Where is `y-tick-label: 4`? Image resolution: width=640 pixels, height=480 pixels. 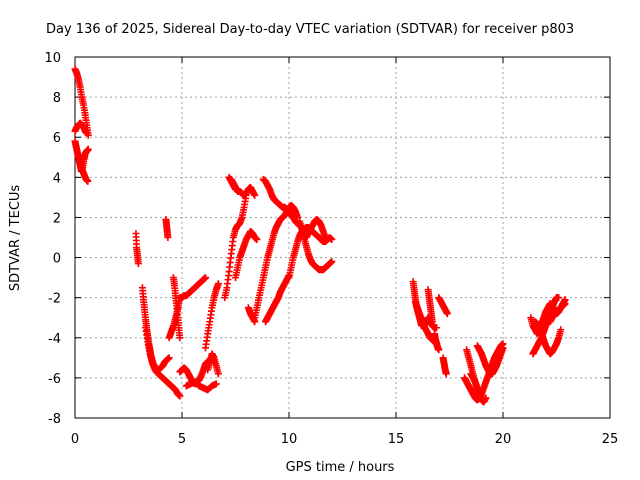
y-tick-label: 4 is located at coordinates (57, 178).